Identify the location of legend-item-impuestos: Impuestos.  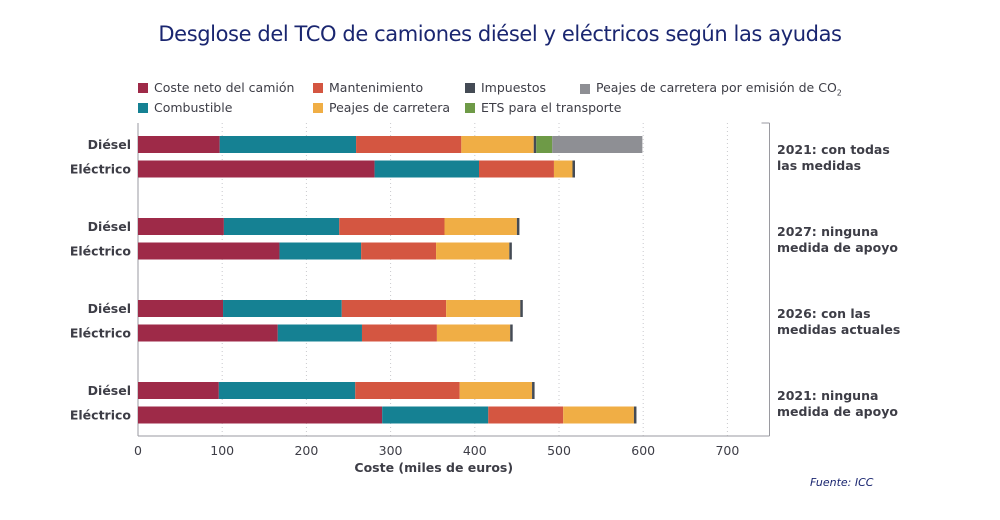
(505, 87).